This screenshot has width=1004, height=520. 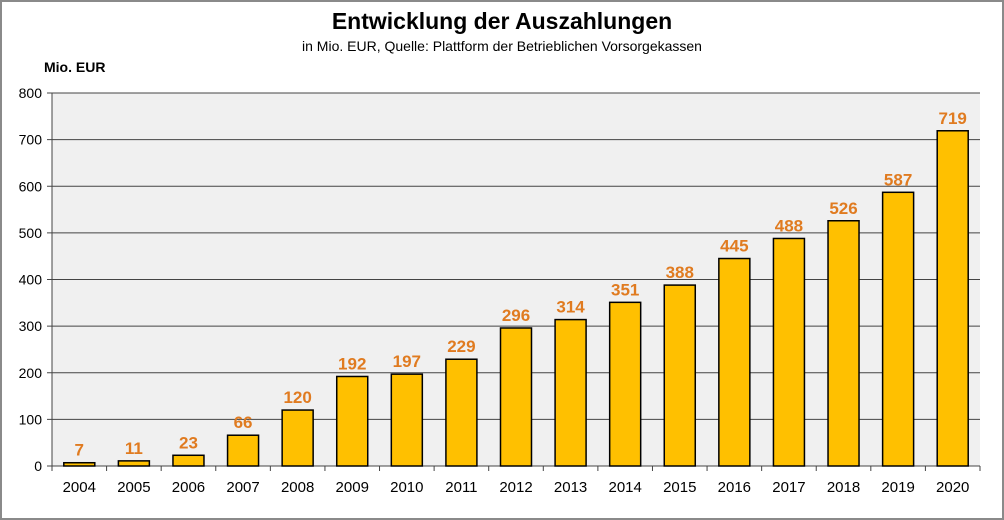 What do you see at coordinates (31, 93) in the screenshot?
I see `y-tick-label: 800` at bounding box center [31, 93].